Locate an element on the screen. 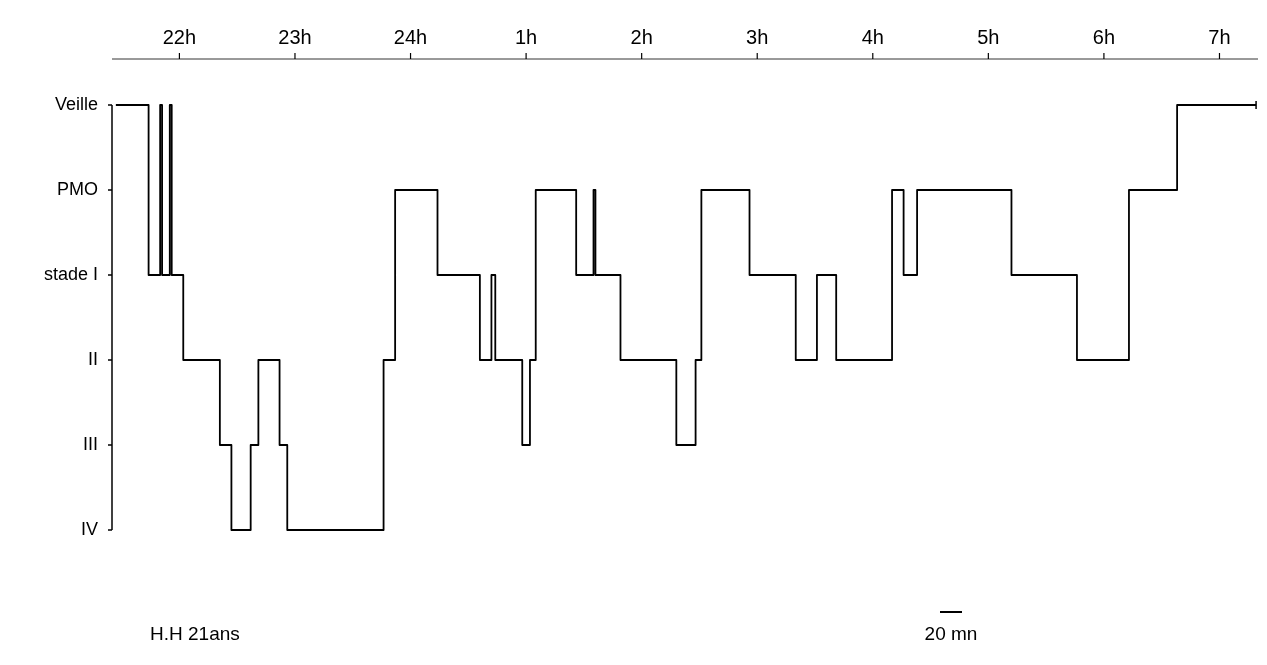  x-tick-label: 22h is located at coordinates (179, 37).